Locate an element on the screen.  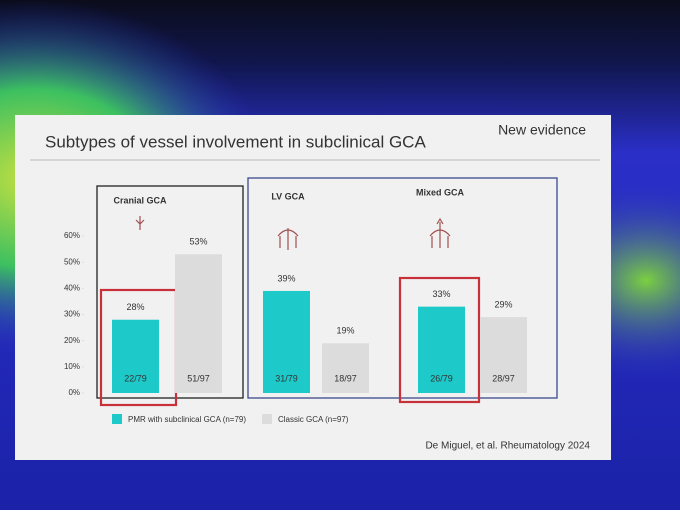
value-label: 53% is located at coordinates (198, 242).